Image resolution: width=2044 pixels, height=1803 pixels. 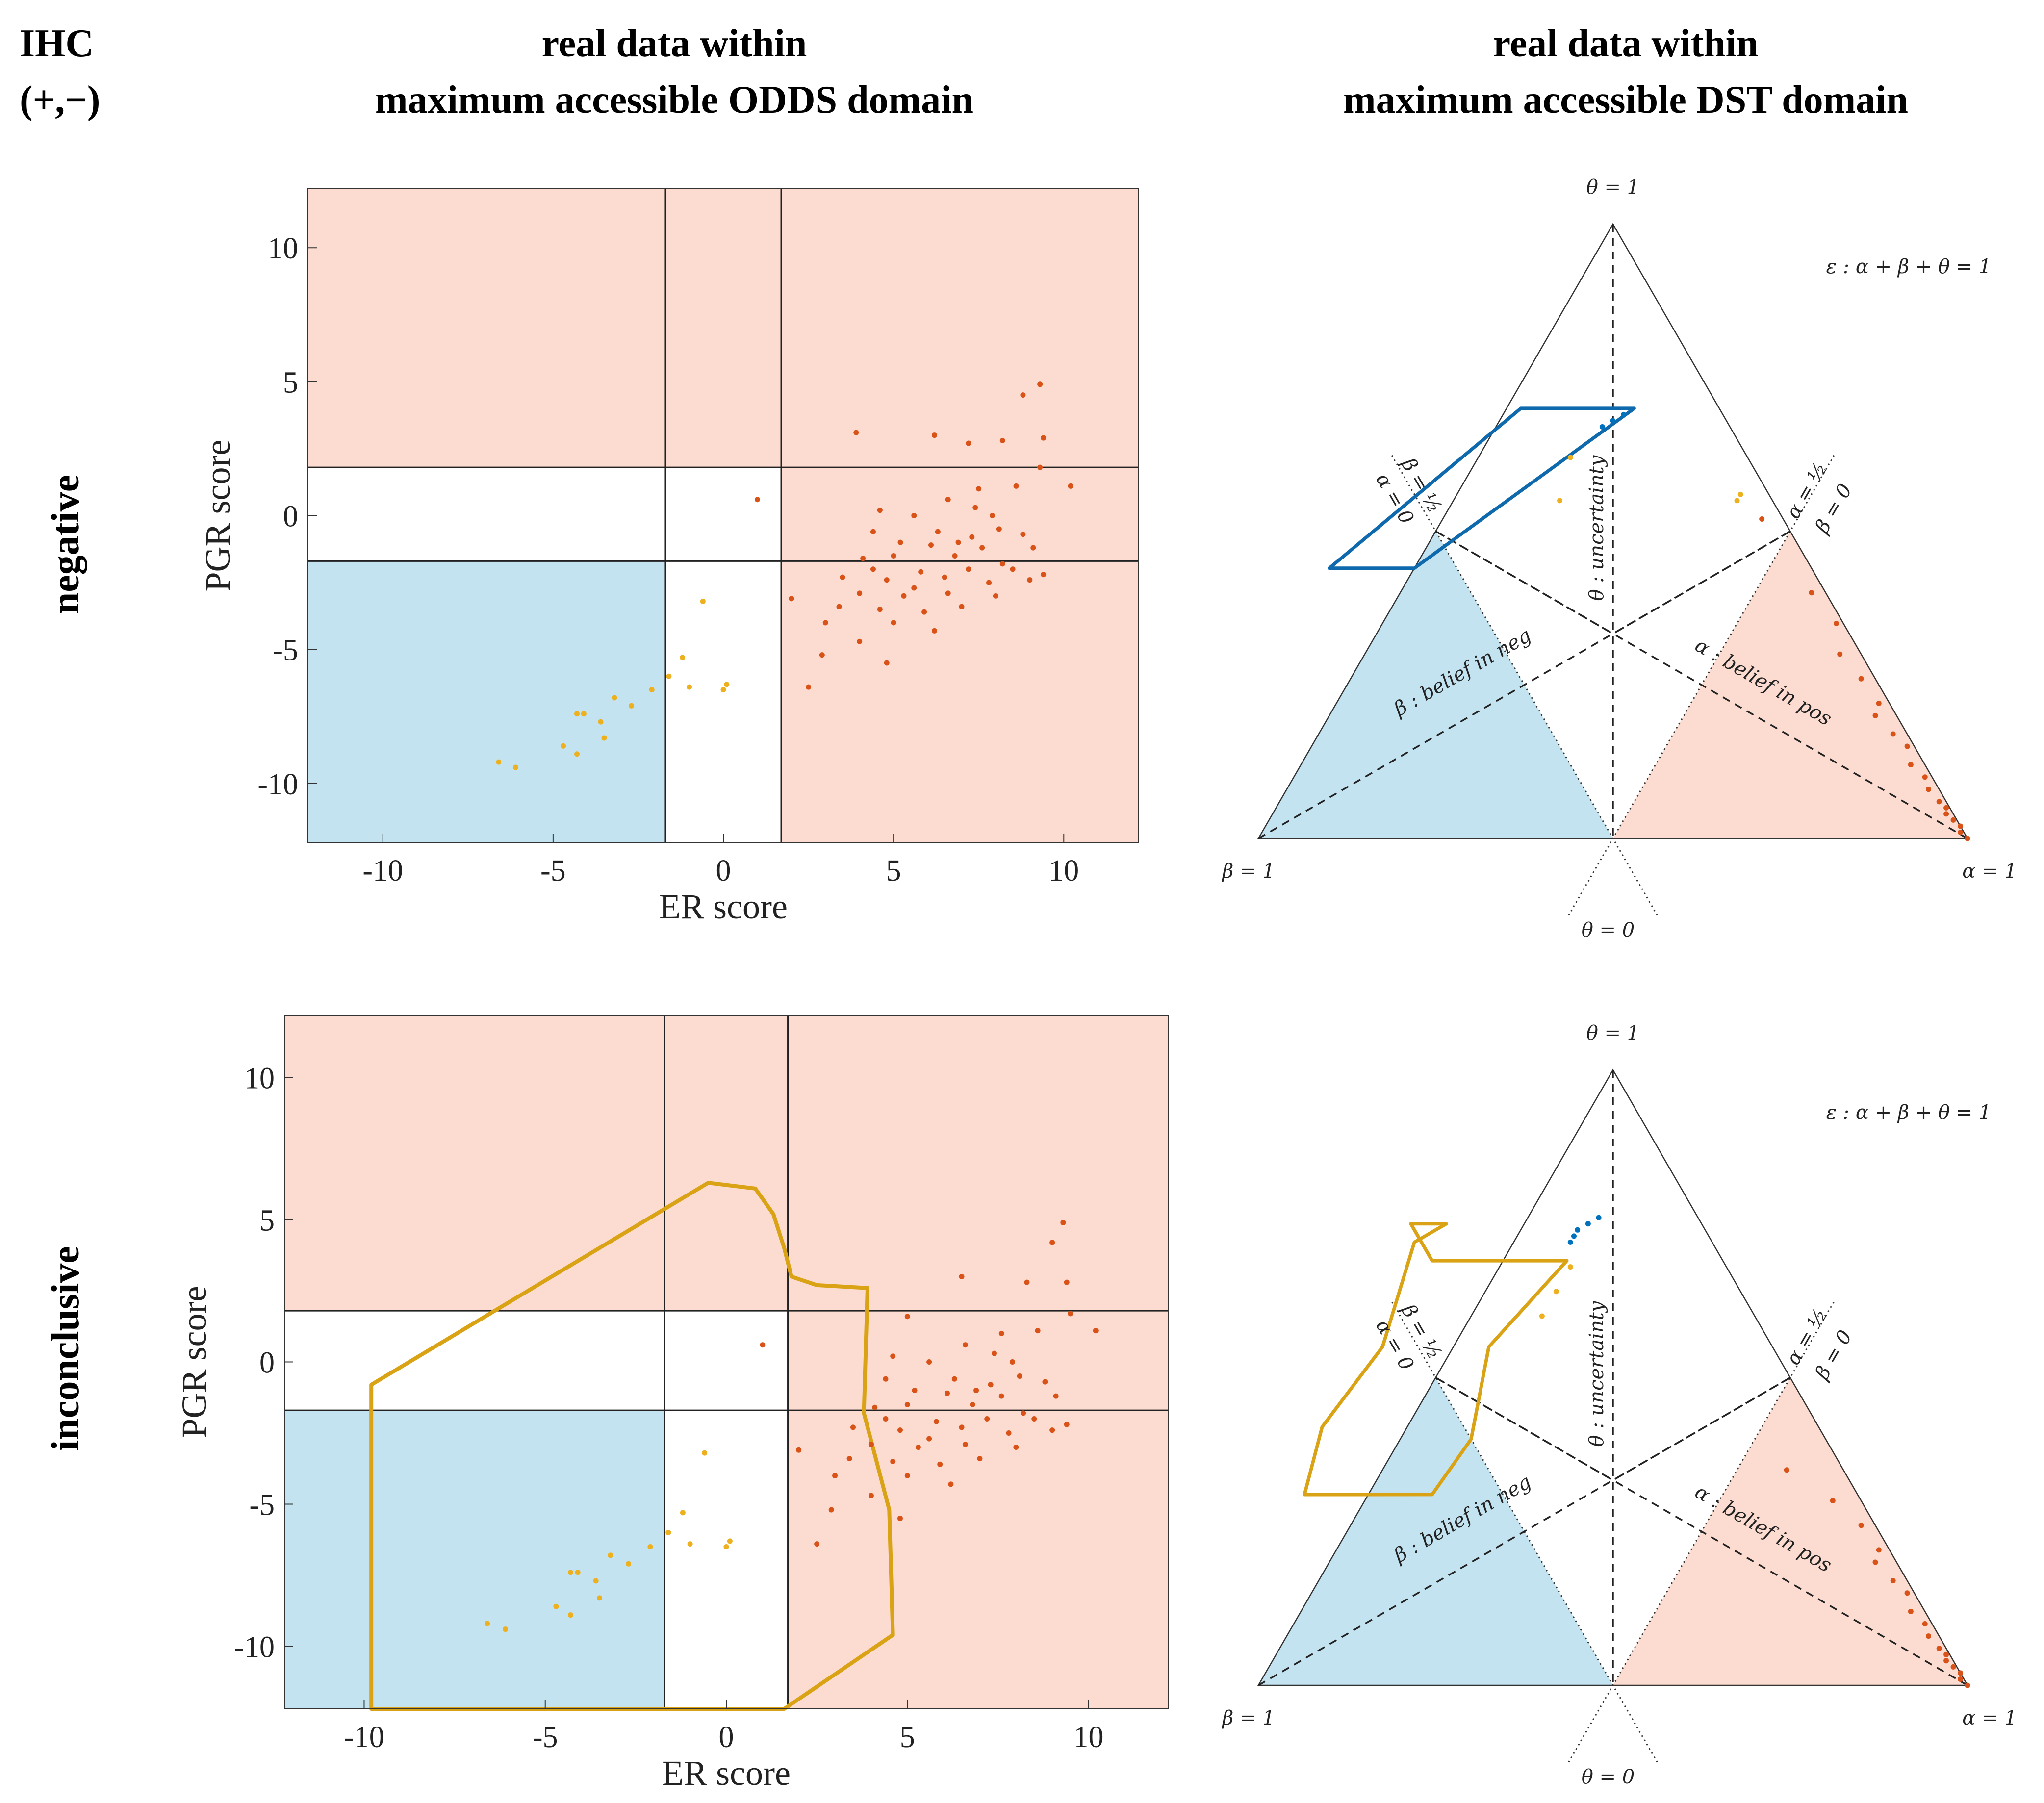 I want to click on y-tick-label: -5, so click(x=286, y=650).